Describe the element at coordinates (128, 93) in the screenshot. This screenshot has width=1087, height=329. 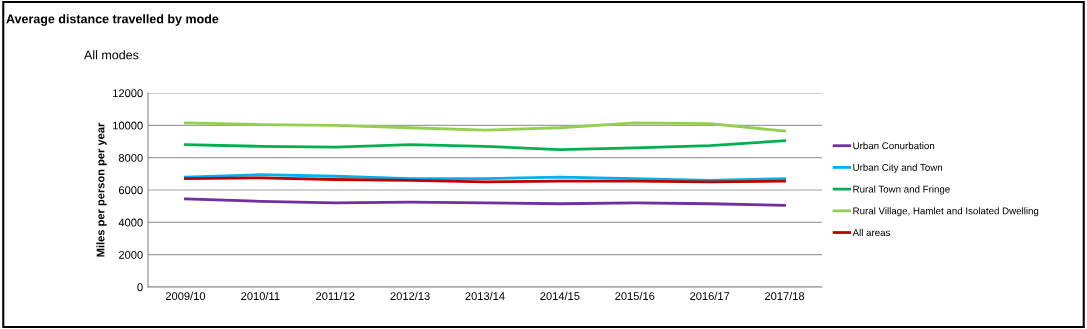
I see `y-tick-label: 12000` at that location.